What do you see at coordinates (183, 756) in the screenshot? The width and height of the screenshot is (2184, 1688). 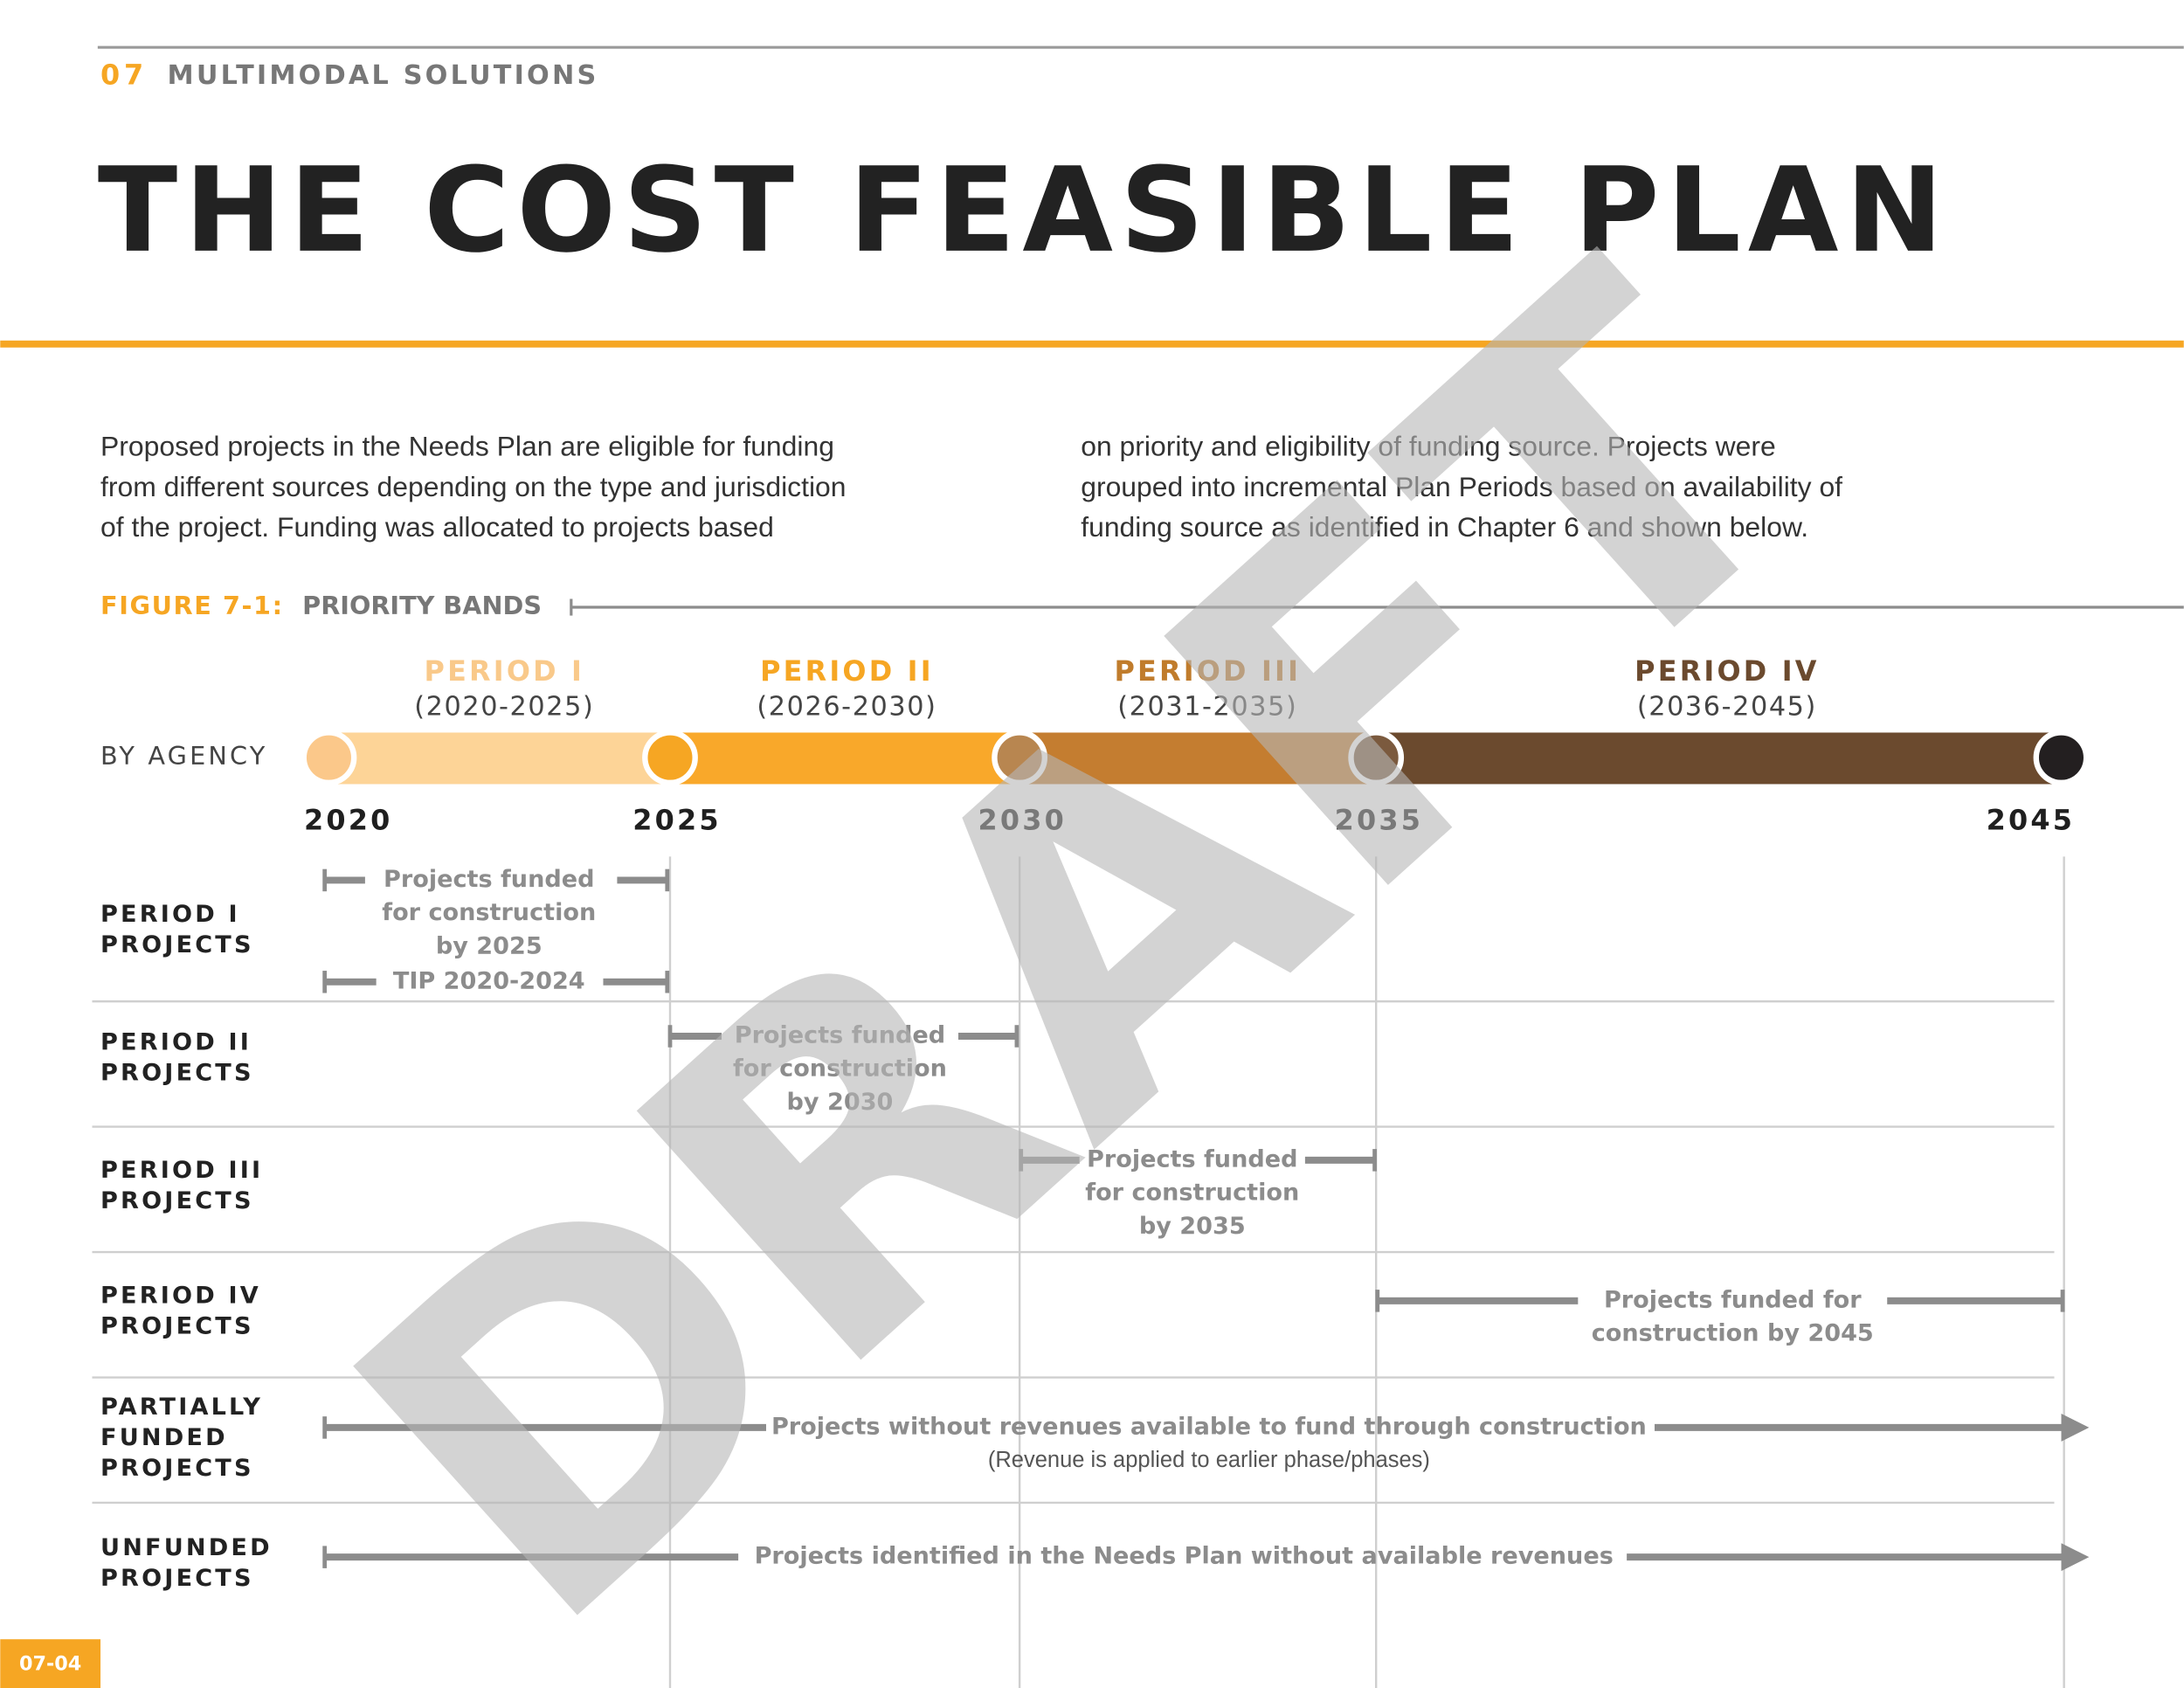 I see `band-label: BY AGENCY` at bounding box center [183, 756].